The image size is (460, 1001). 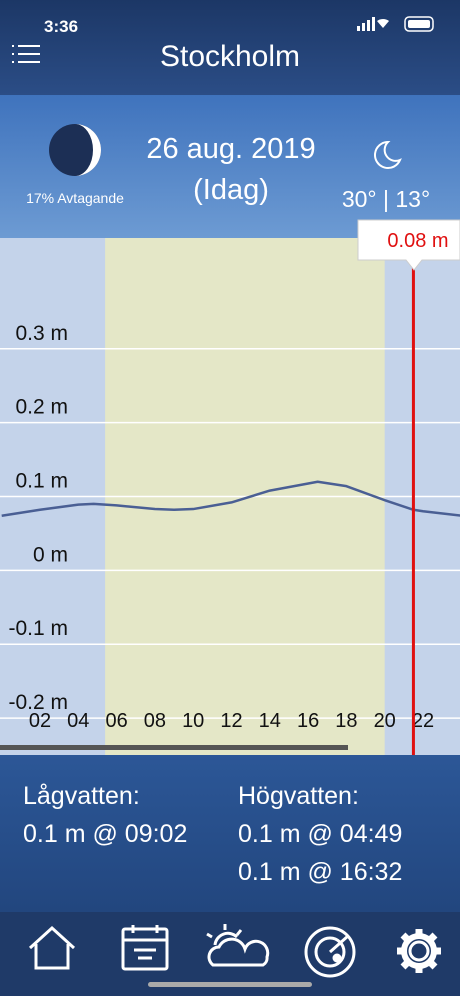 I want to click on x-tick-label: 08, so click(x=155, y=721).